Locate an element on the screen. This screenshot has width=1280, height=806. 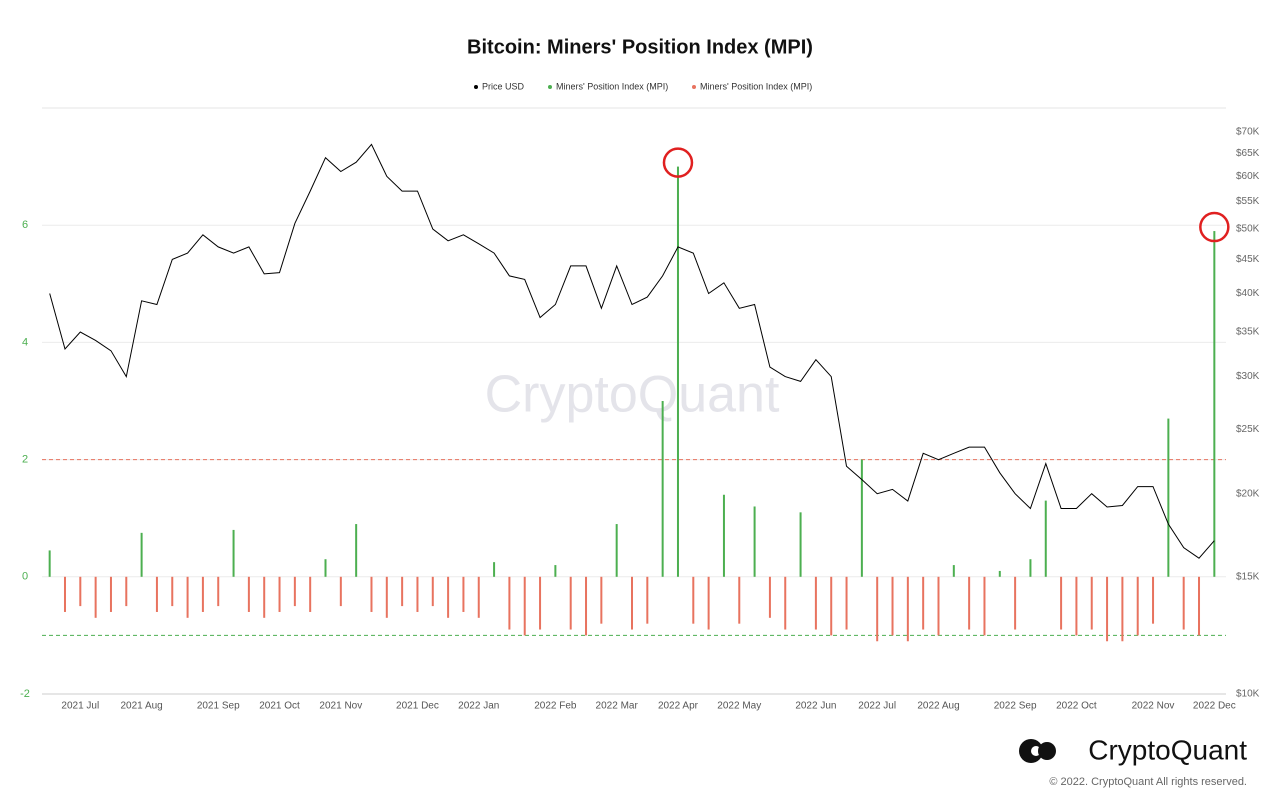
y2-tick-label: $20K is located at coordinates (1248, 493).